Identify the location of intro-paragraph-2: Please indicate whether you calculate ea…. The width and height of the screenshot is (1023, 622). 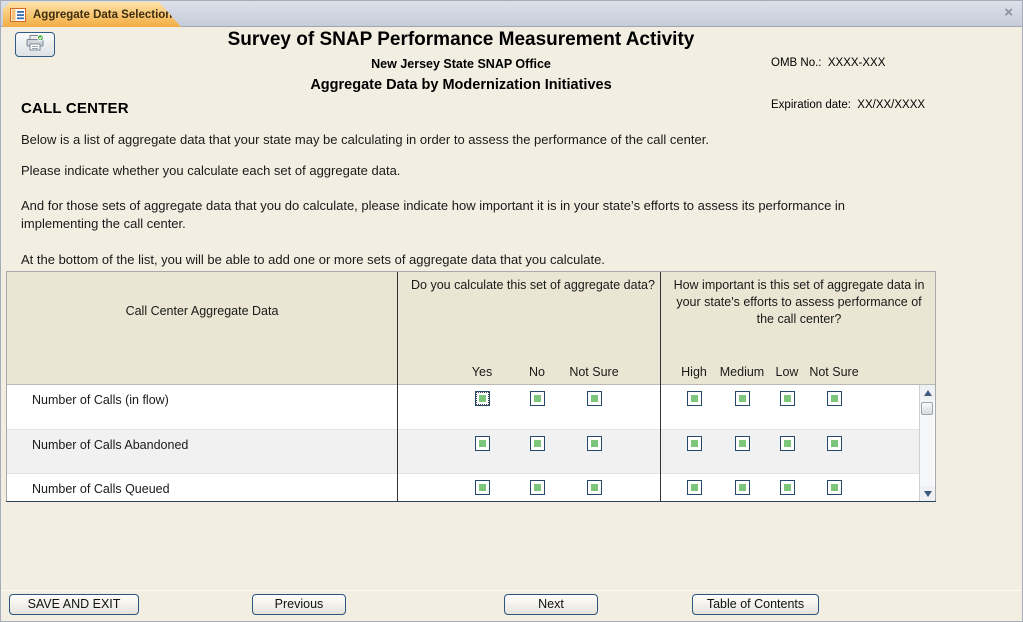
(211, 170).